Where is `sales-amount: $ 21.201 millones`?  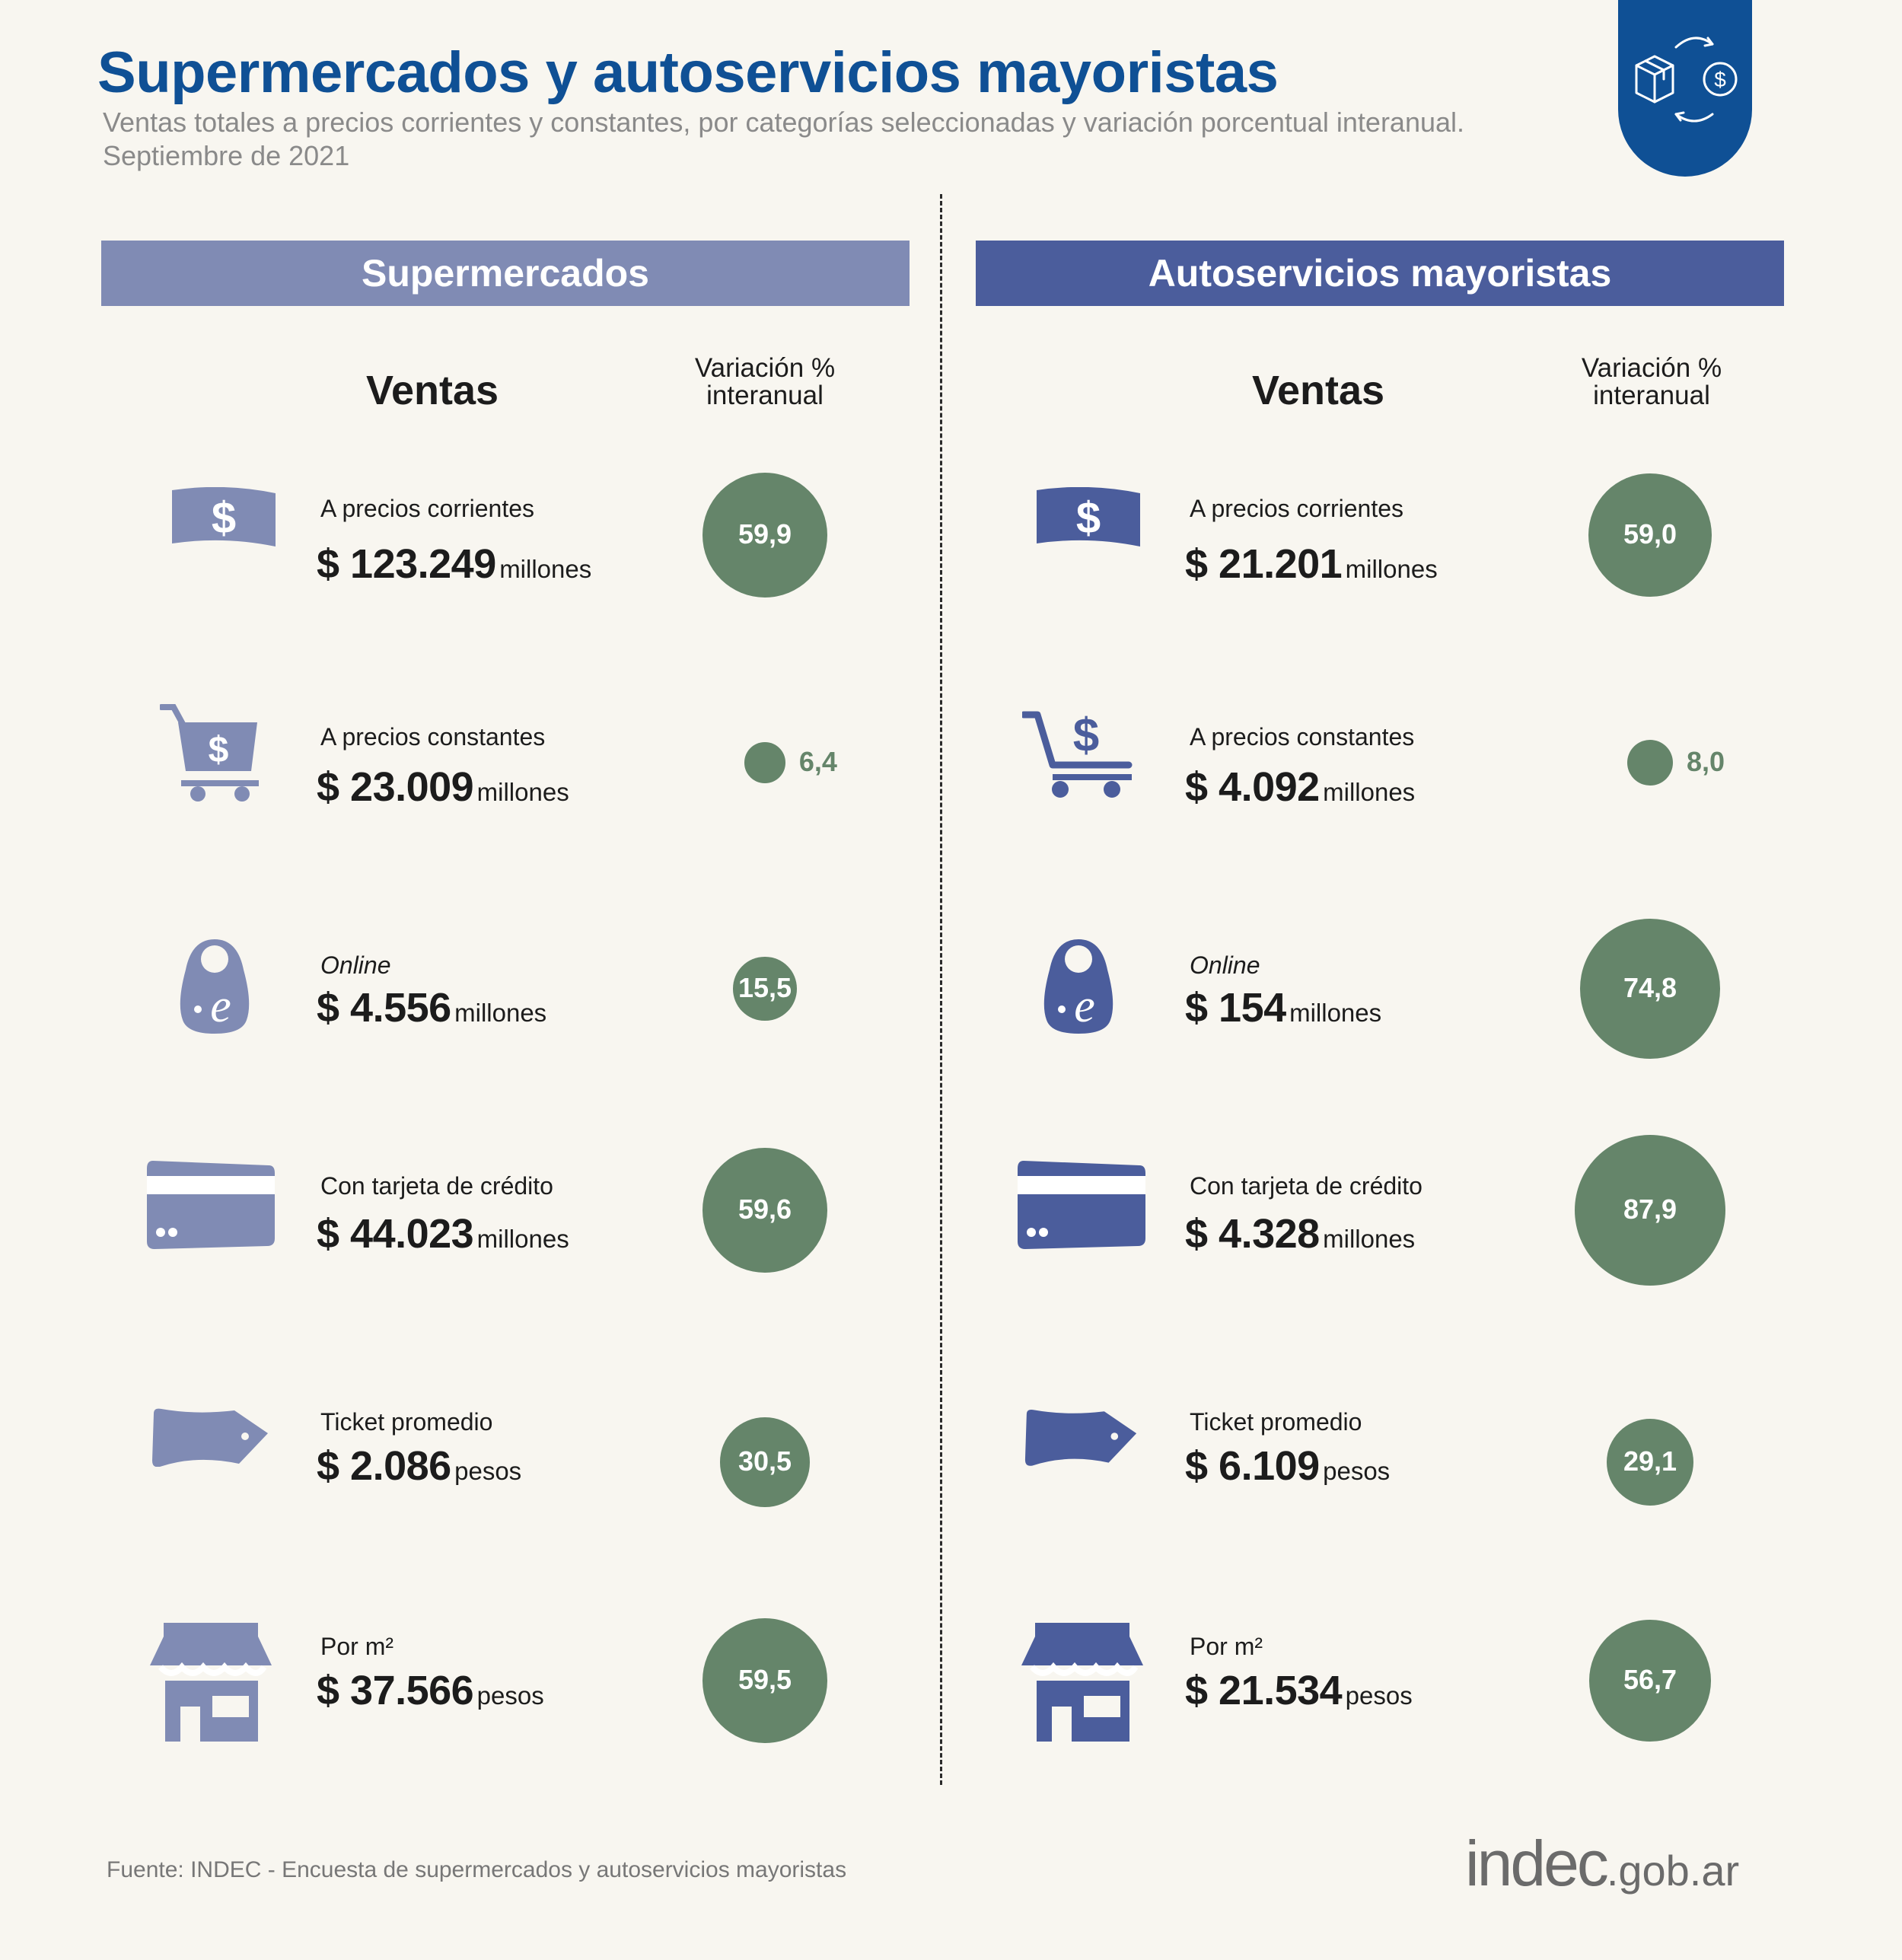 sales-amount: $ 21.201 millones is located at coordinates (1311, 564).